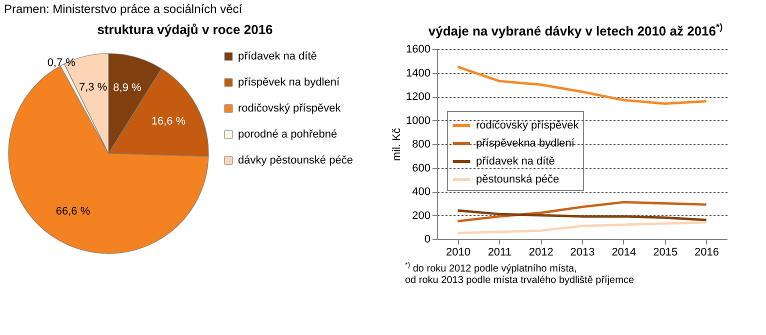 Image resolution: width=766 pixels, height=335 pixels. Describe the element at coordinates (93, 87) in the screenshot. I see `data-label: 7,3 %` at that location.